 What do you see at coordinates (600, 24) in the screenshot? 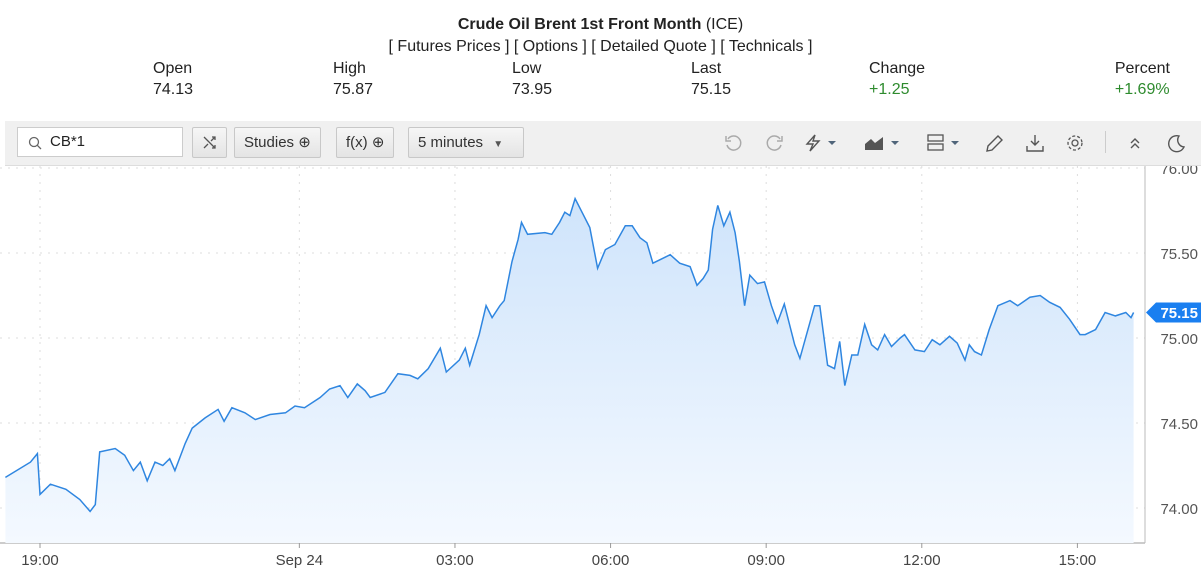
I see `page-title: Crude Oil Brent 1st Front Month (ICE)` at bounding box center [600, 24].